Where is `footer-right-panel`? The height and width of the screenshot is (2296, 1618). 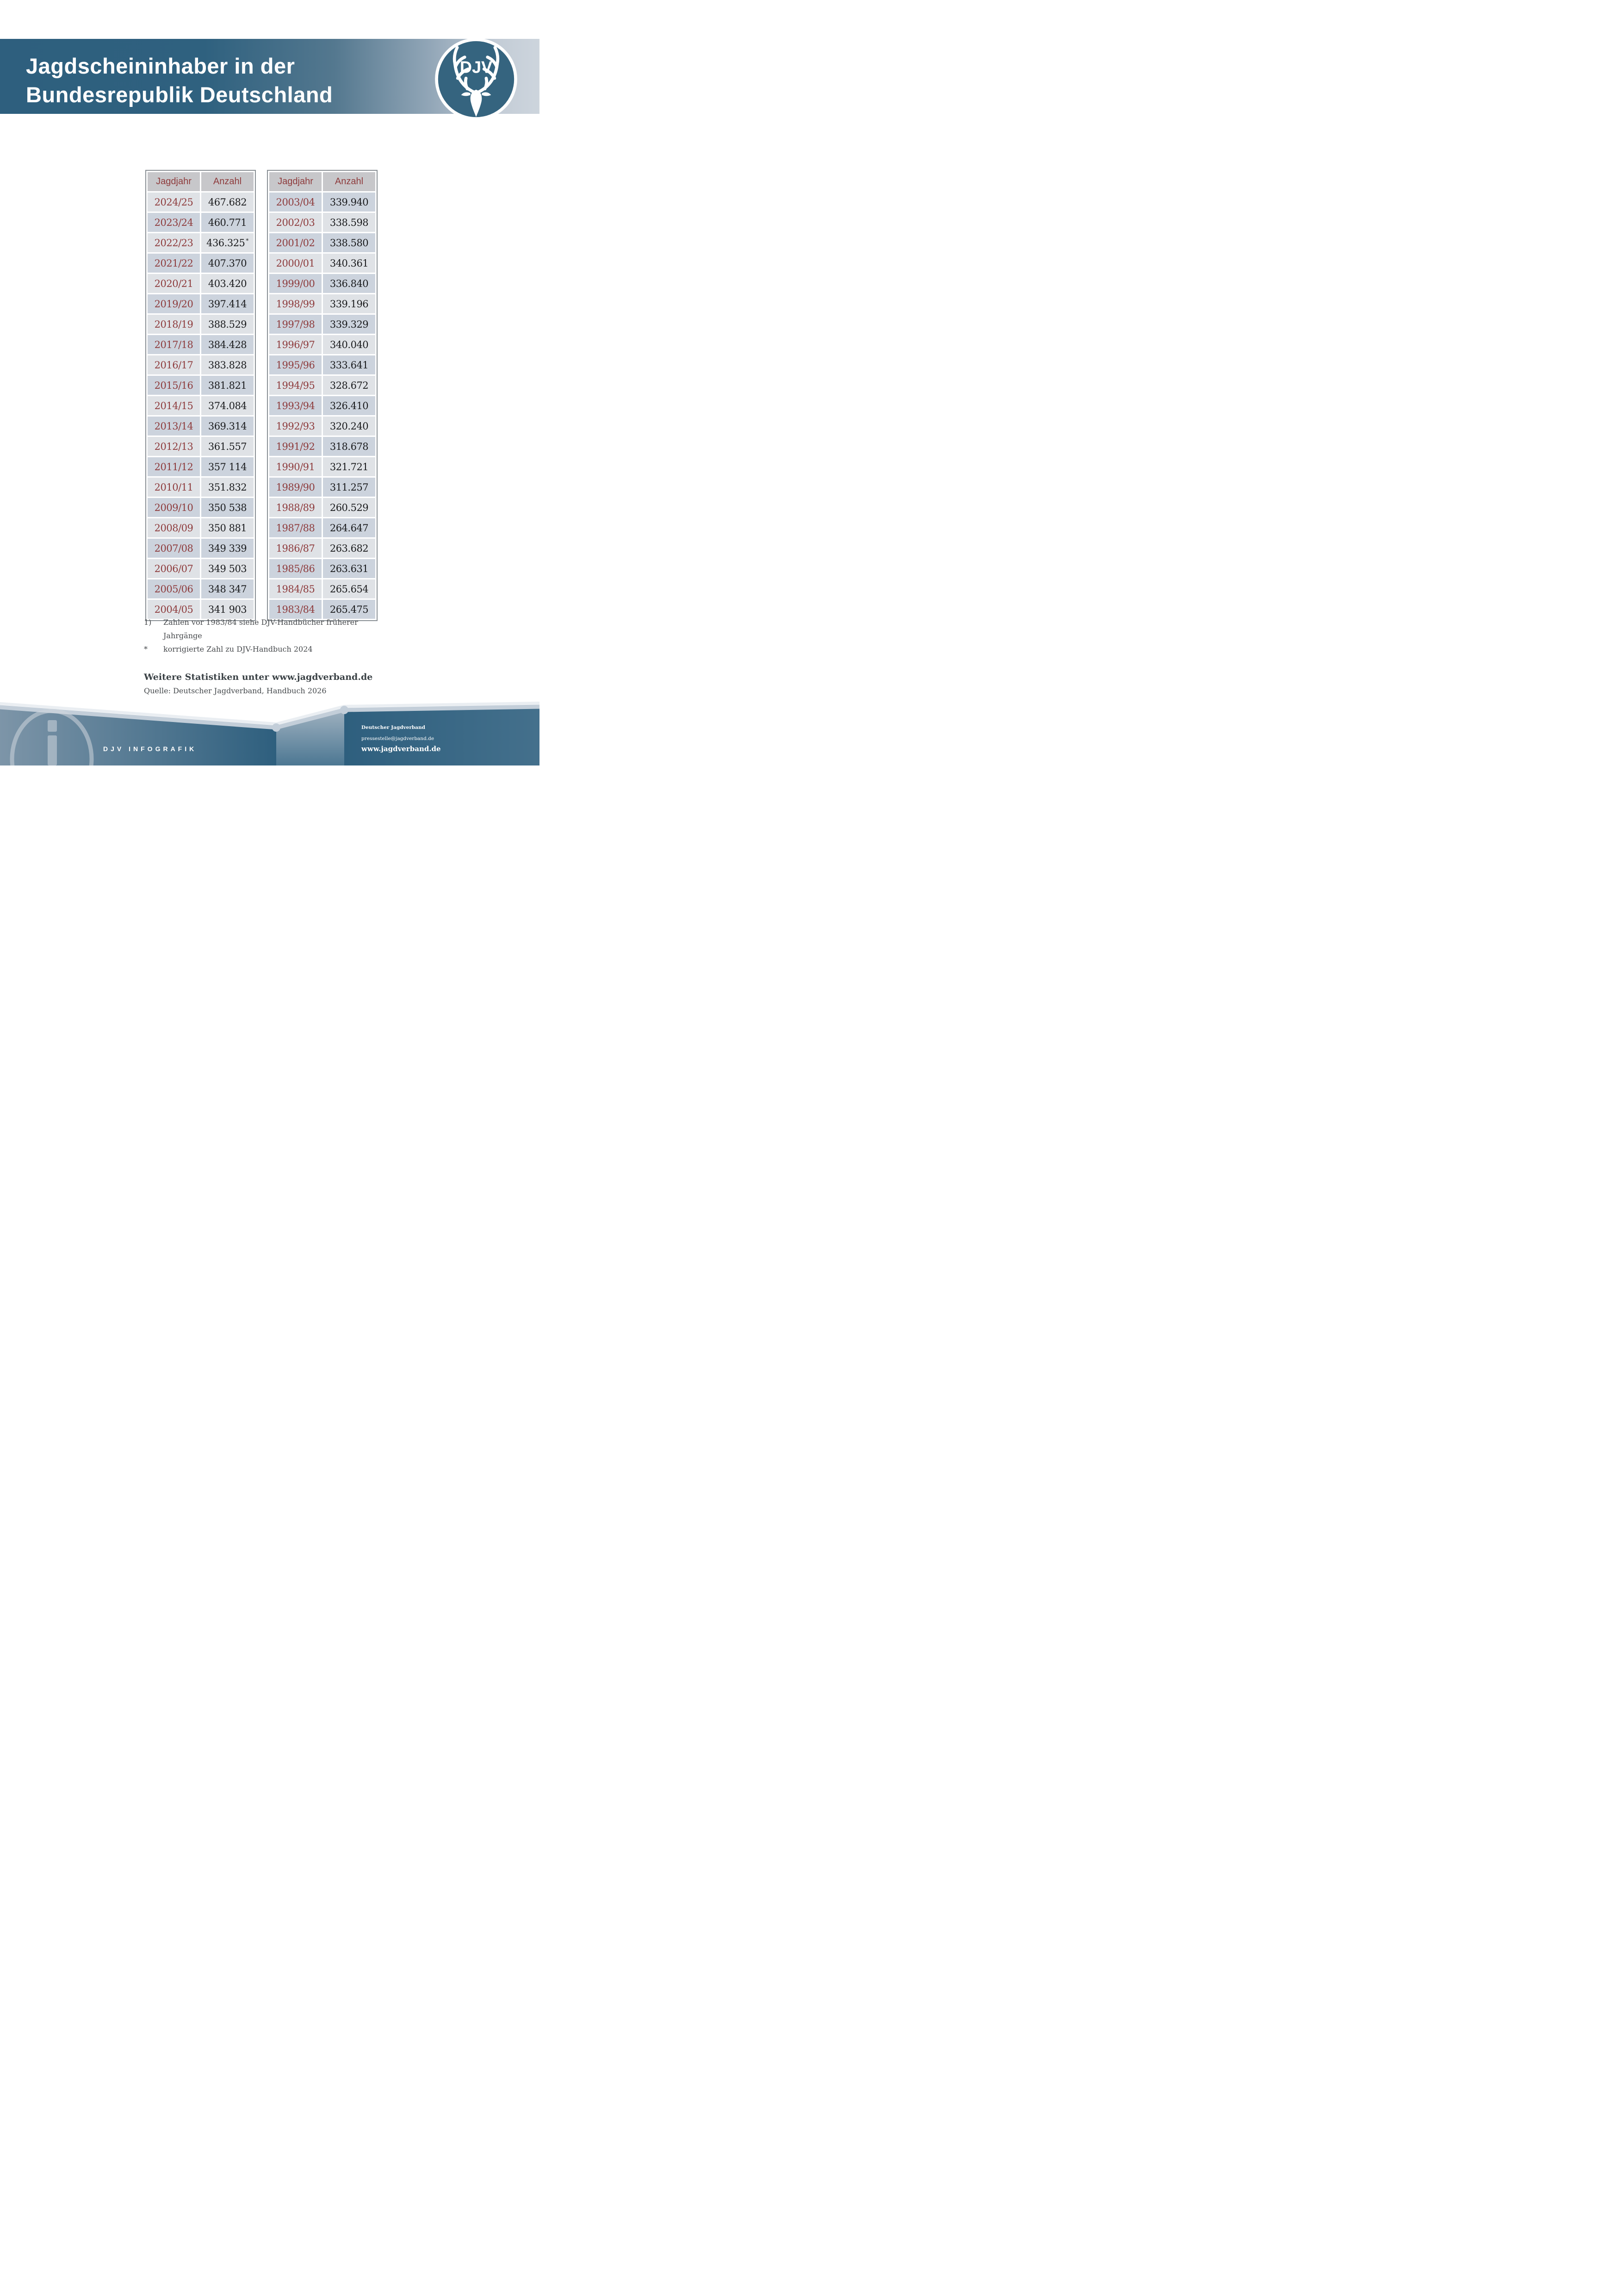 footer-right-panel is located at coordinates (441, 736).